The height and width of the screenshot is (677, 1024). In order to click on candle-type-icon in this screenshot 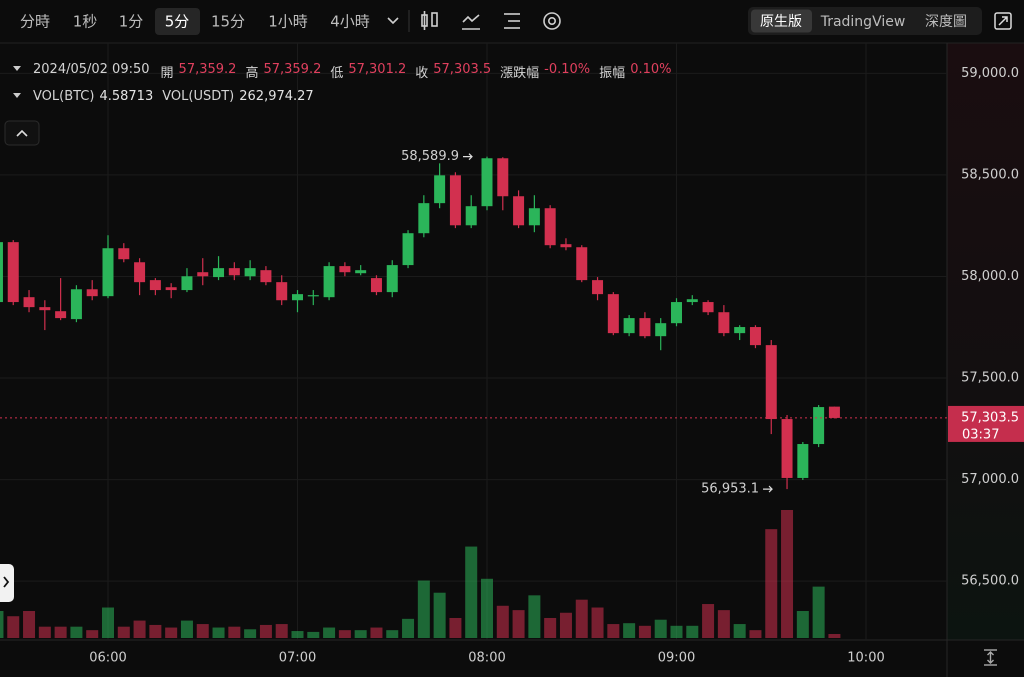, I will do `click(429, 20)`.